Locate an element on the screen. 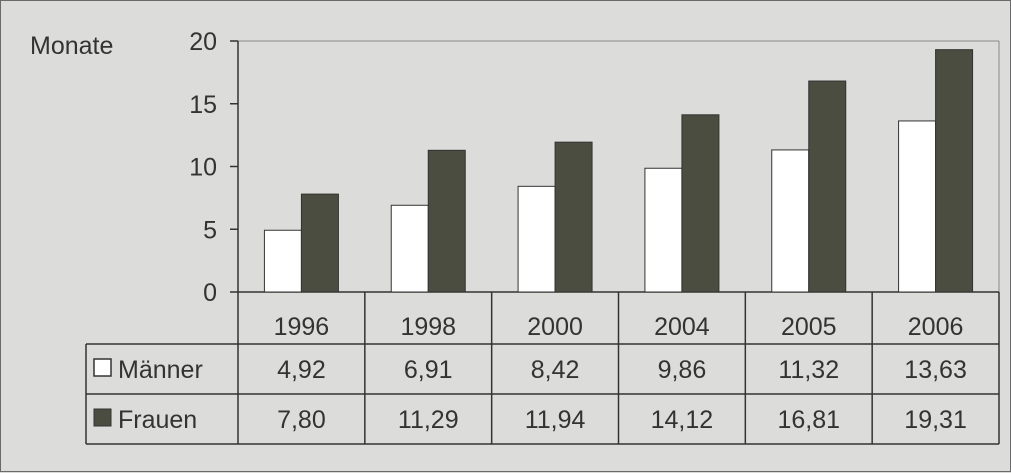 This screenshot has height=473, width=1011. data-label: 7,80 is located at coordinates (301, 420).